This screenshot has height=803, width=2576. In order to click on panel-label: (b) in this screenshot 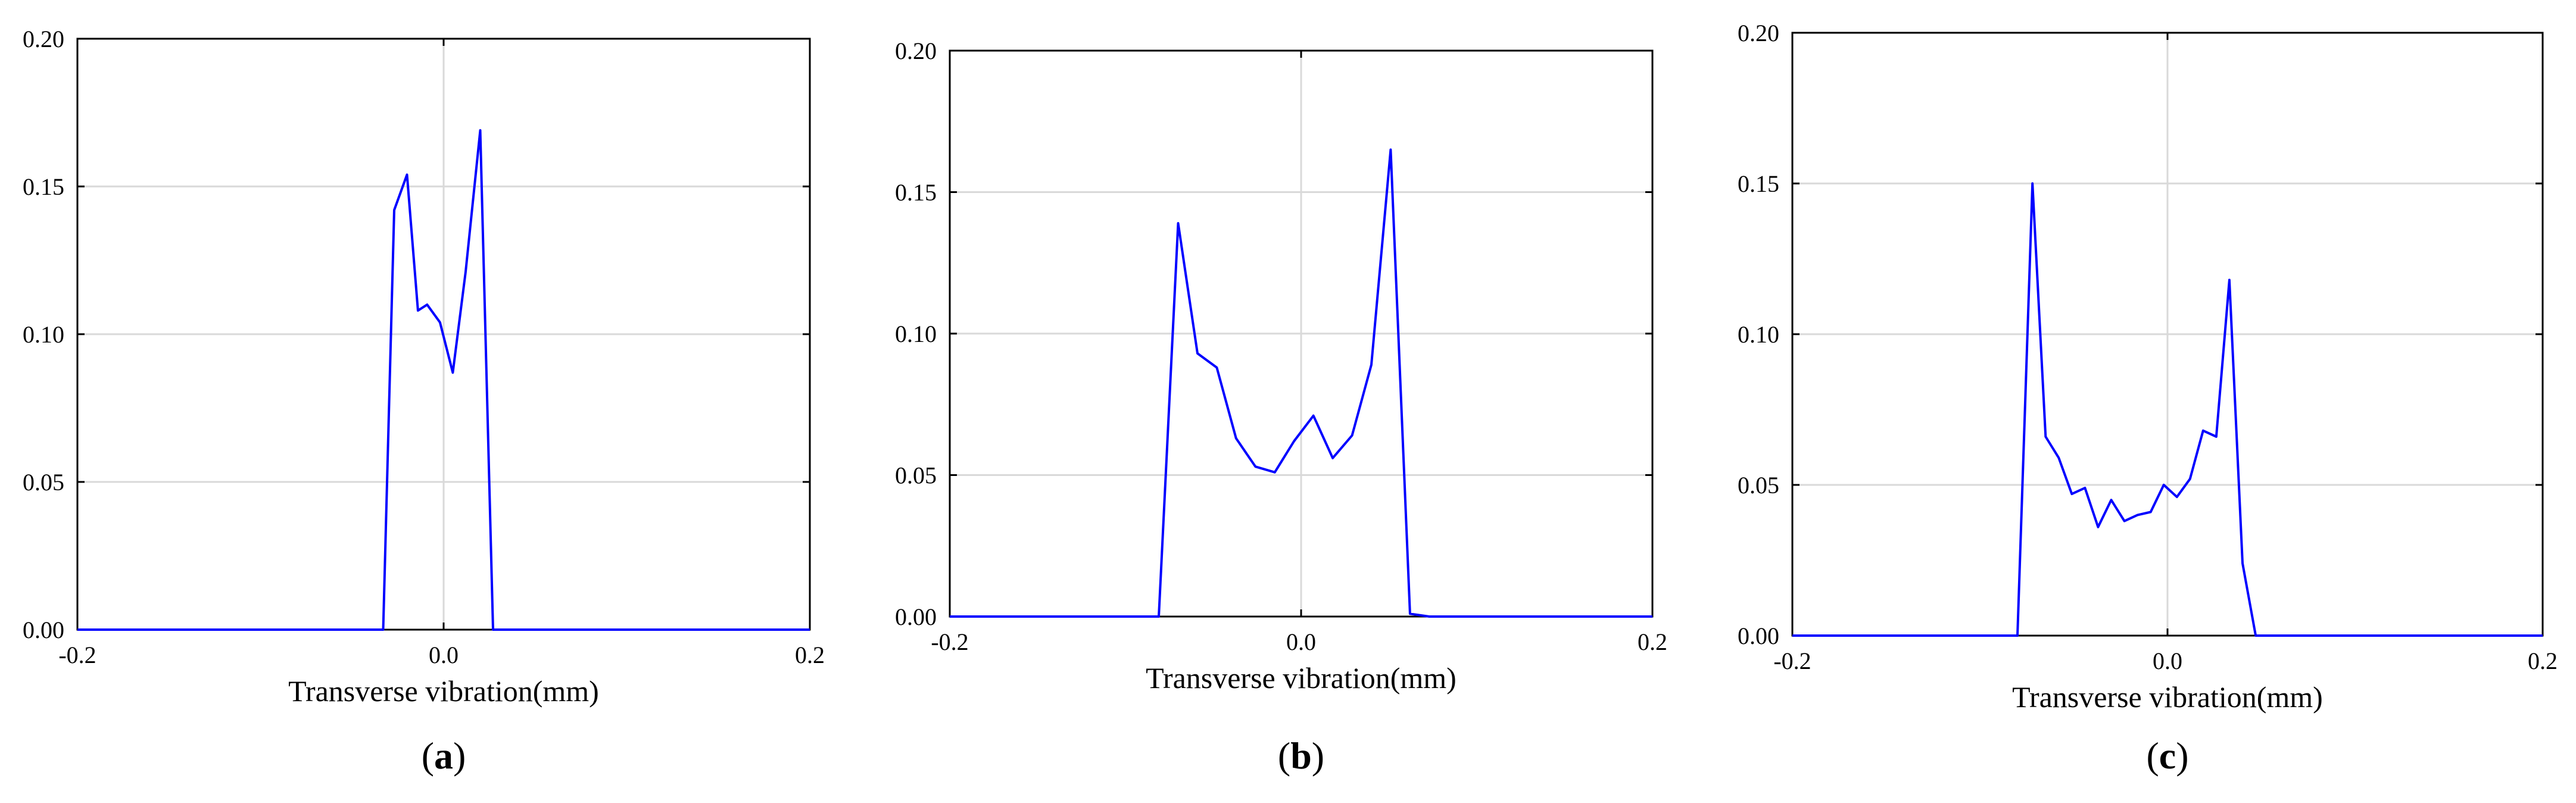, I will do `click(1301, 755)`.